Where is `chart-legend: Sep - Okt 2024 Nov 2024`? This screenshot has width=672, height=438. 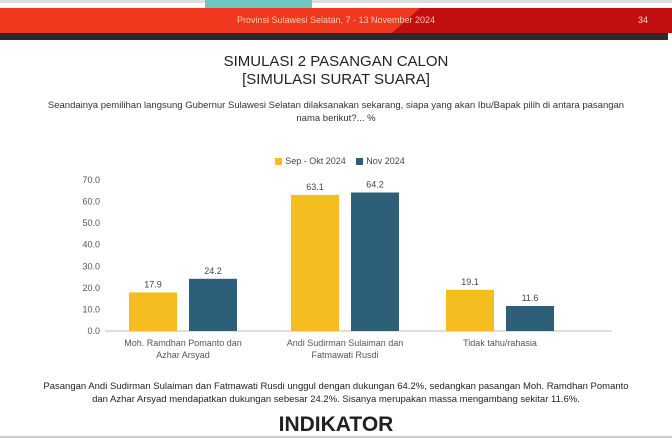
chart-legend: Sep - Okt 2024 Nov 2024 is located at coordinates (336, 161).